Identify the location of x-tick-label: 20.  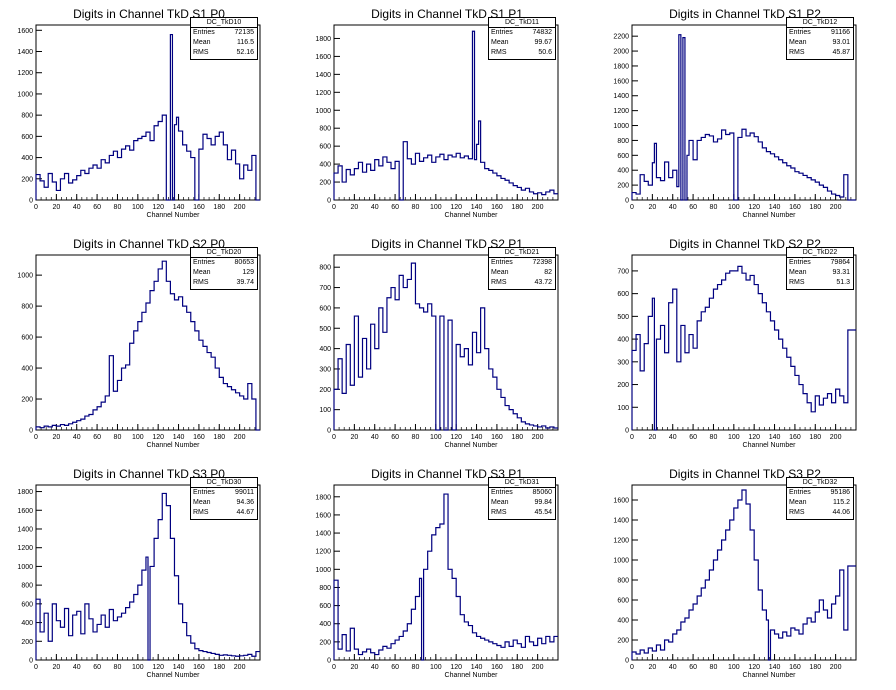
(354, 667).